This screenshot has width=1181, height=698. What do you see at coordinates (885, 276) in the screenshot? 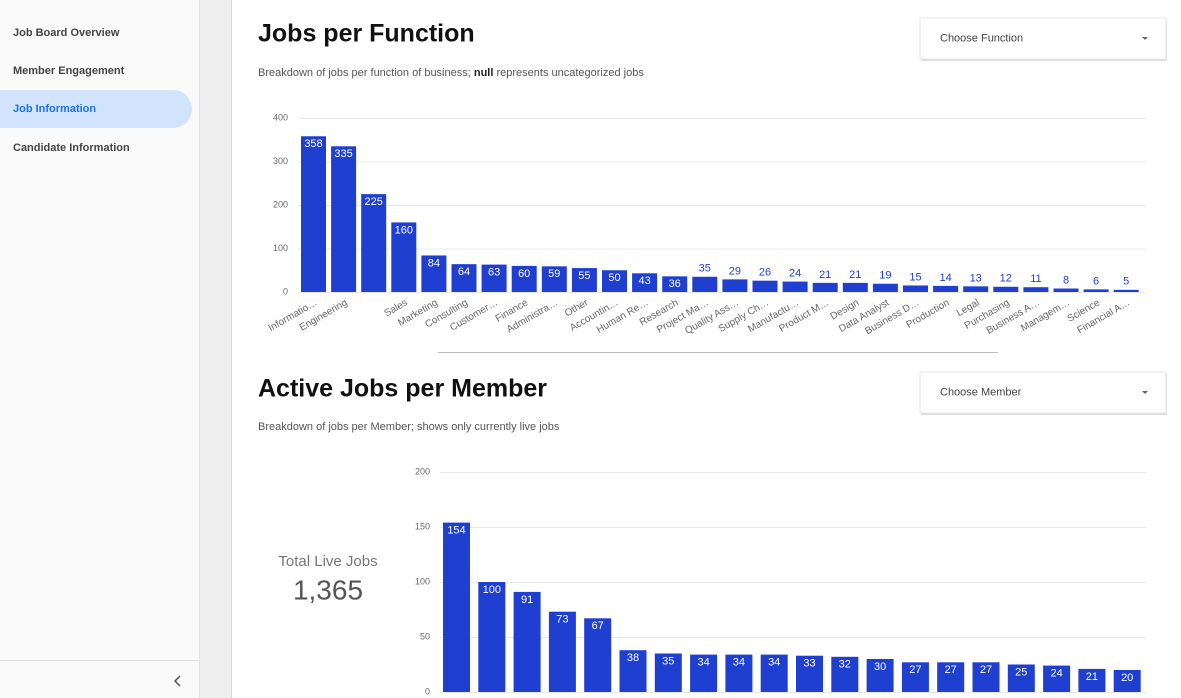
I see `value-label: 19` at bounding box center [885, 276].